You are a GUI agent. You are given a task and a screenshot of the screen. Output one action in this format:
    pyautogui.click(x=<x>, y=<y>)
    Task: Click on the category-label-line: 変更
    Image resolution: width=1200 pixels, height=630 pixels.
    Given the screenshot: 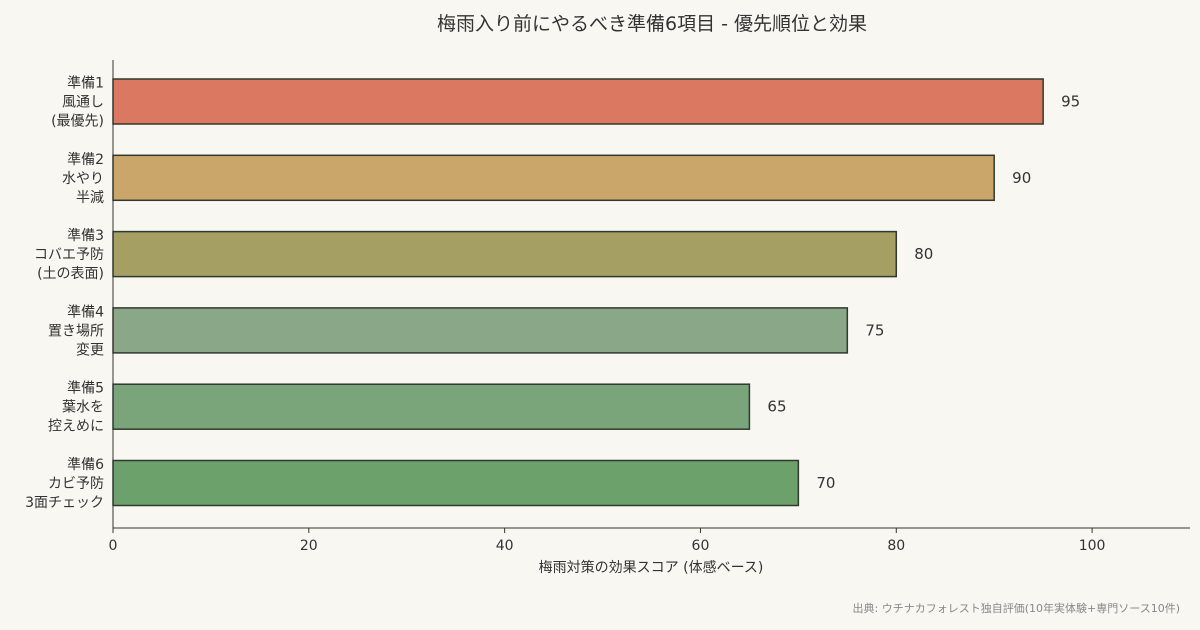 What is the action you would take?
    pyautogui.click(x=90, y=349)
    